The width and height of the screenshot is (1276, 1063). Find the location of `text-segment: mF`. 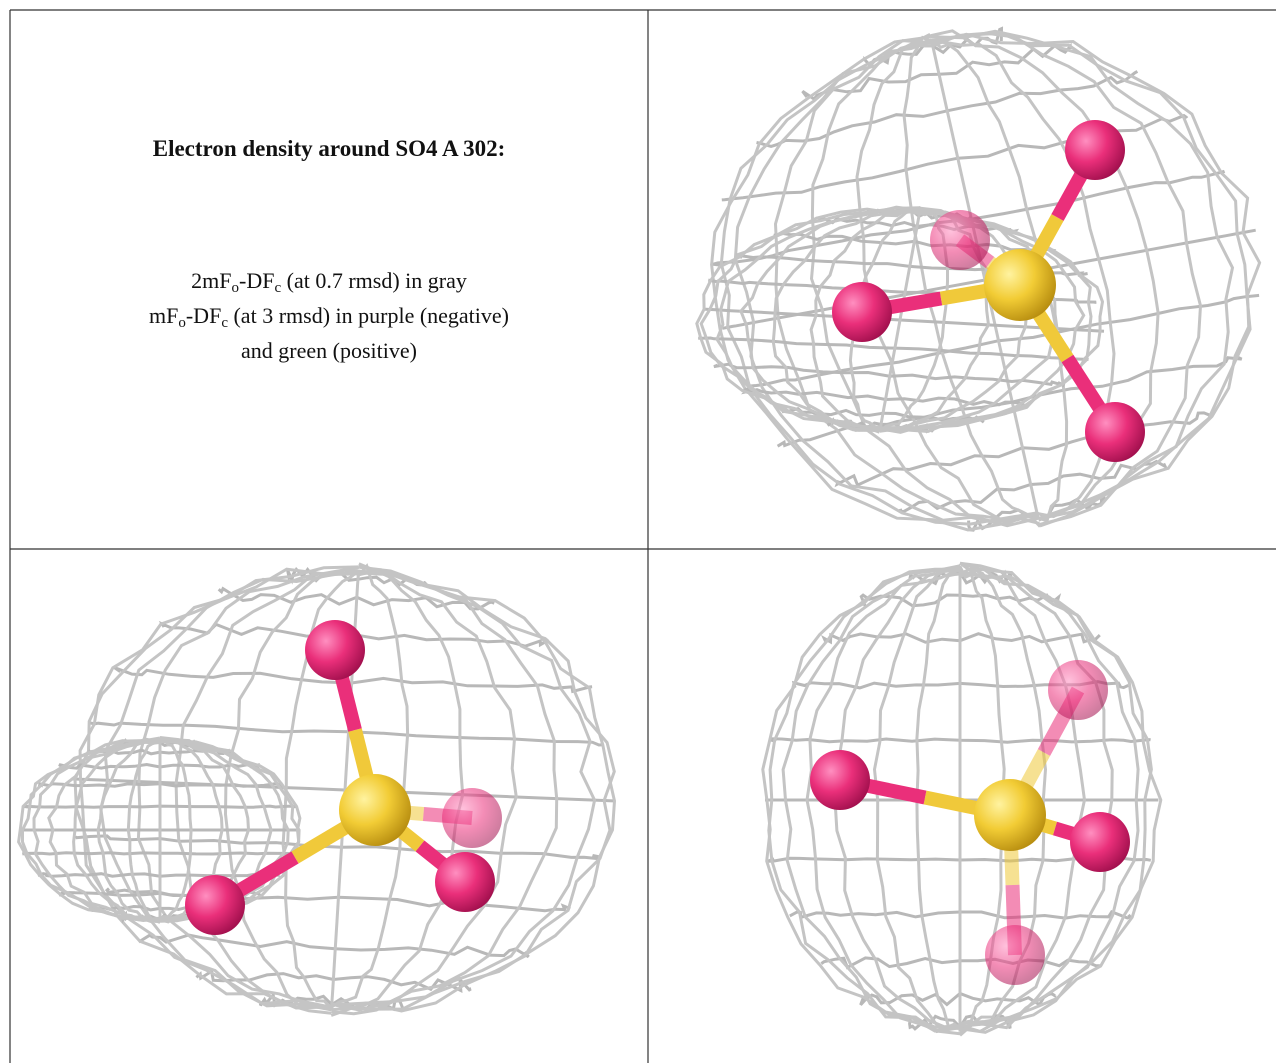

text-segment: mF is located at coordinates (164, 315).